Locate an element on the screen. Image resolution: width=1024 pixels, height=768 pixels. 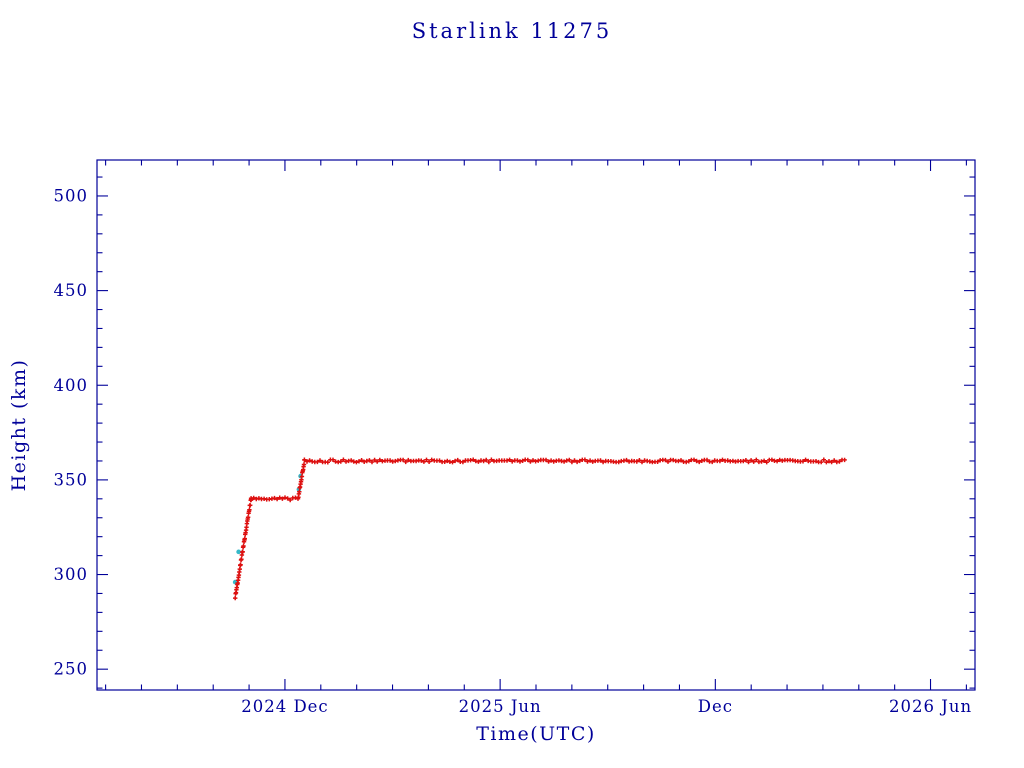
x-axis-label: Time(UTC) is located at coordinates (536, 734).